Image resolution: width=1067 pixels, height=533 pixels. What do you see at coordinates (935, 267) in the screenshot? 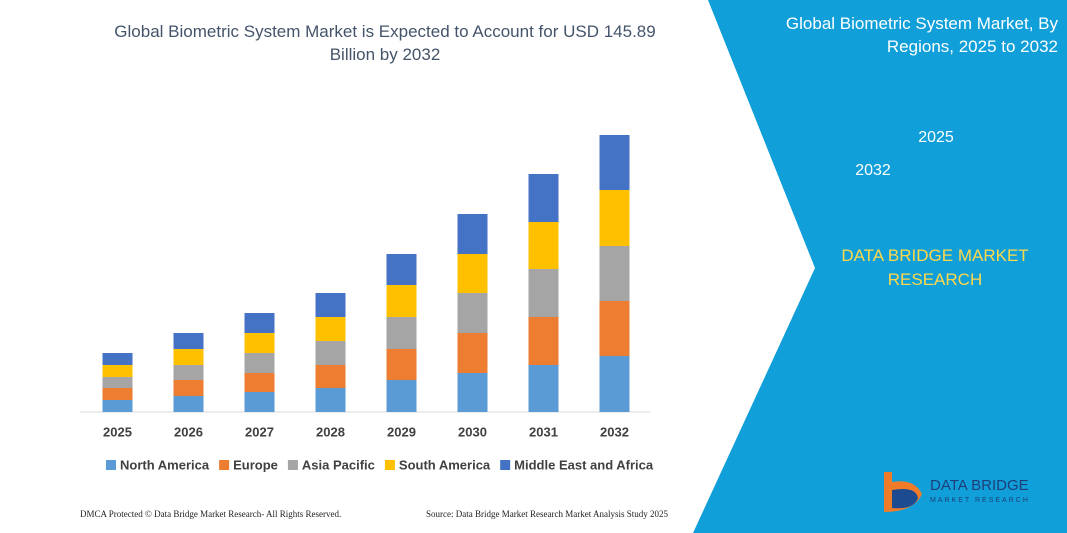
I see `brand-text: DATA BRIDGE MARKET RESEARCH` at bounding box center [935, 267].